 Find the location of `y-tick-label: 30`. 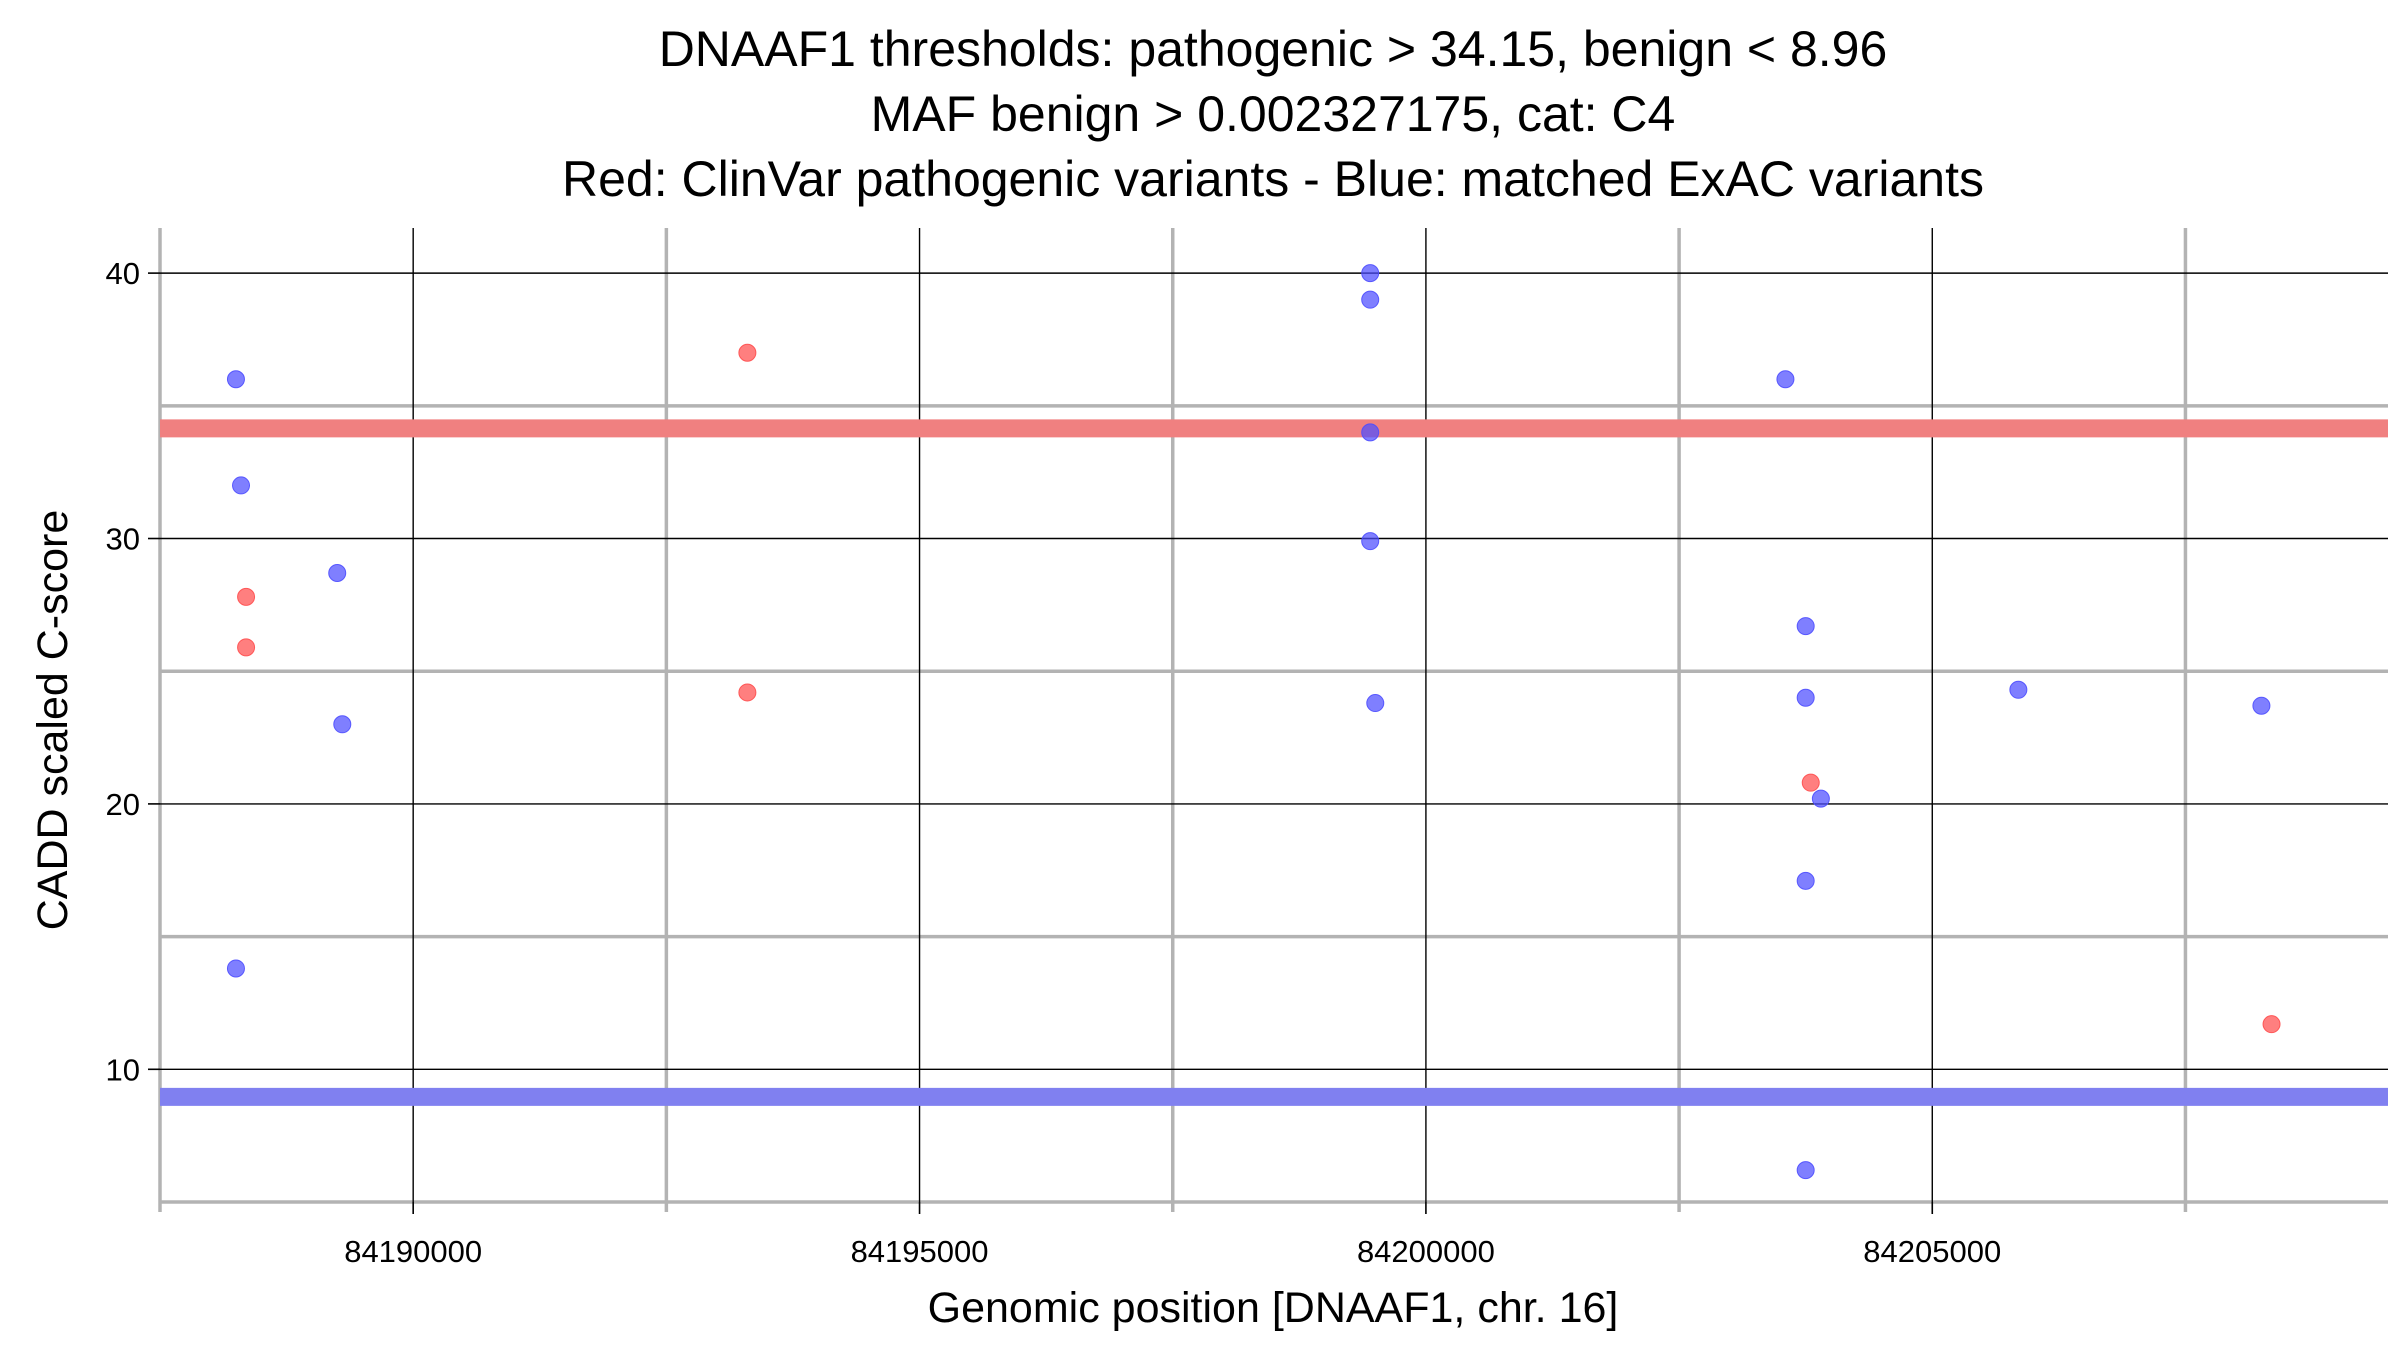

y-tick-label: 30 is located at coordinates (123, 539).